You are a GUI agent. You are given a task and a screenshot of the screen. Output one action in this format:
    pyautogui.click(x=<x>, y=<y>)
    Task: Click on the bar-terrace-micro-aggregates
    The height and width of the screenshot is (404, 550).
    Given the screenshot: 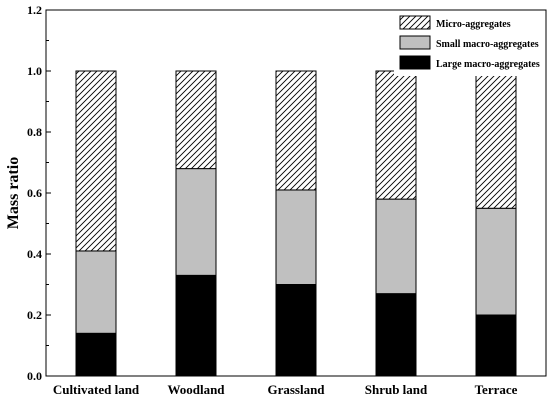 What is the action you would take?
    pyautogui.click(x=496, y=139)
    